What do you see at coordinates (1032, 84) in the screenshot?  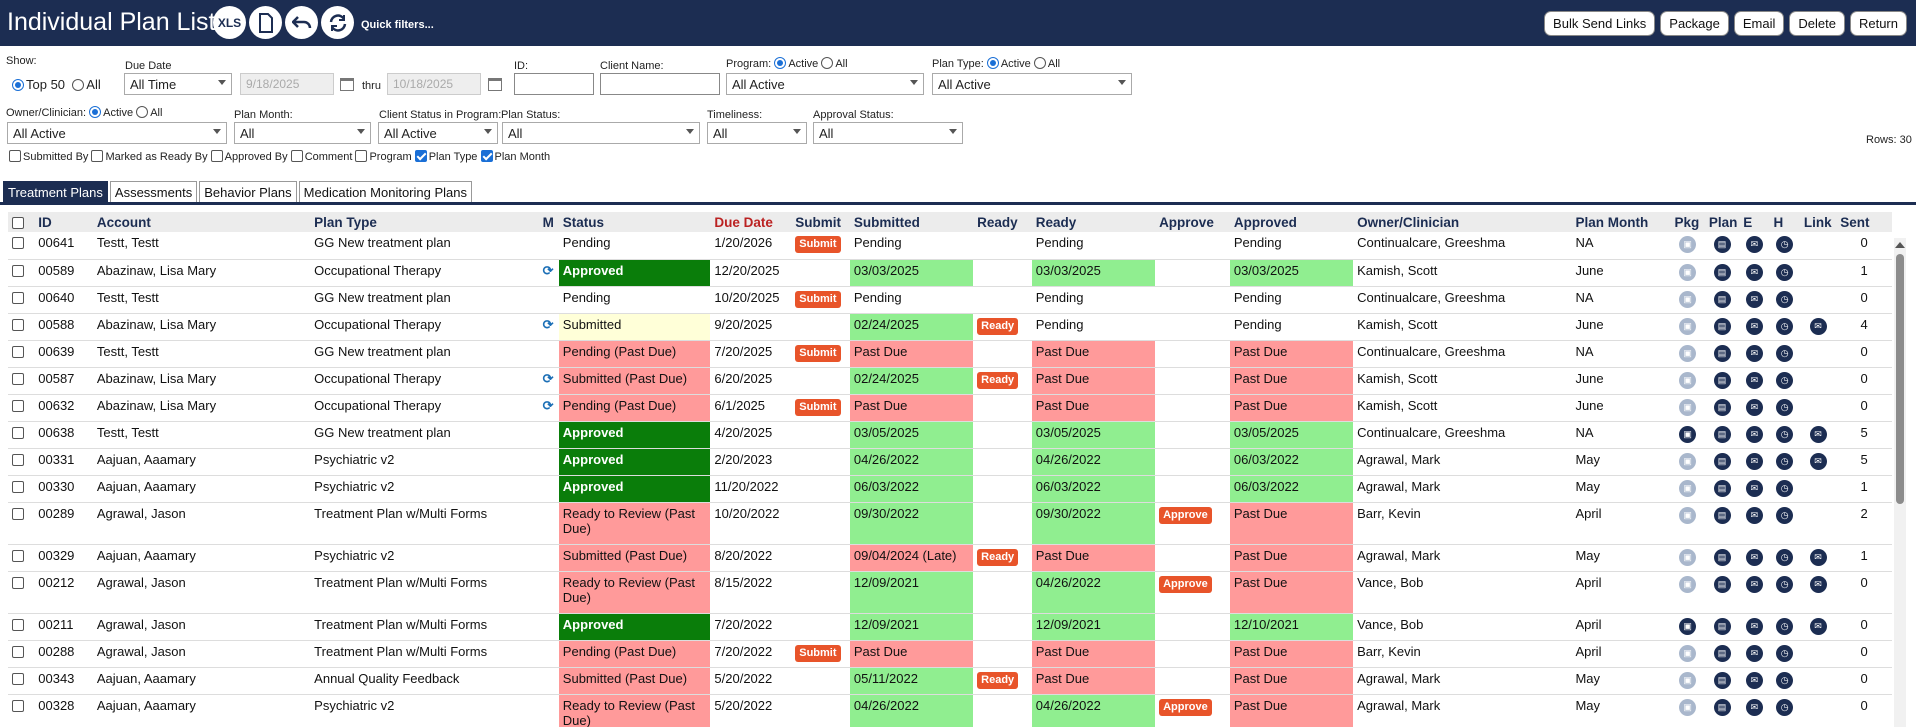 I see `plan-type-select: All Active` at bounding box center [1032, 84].